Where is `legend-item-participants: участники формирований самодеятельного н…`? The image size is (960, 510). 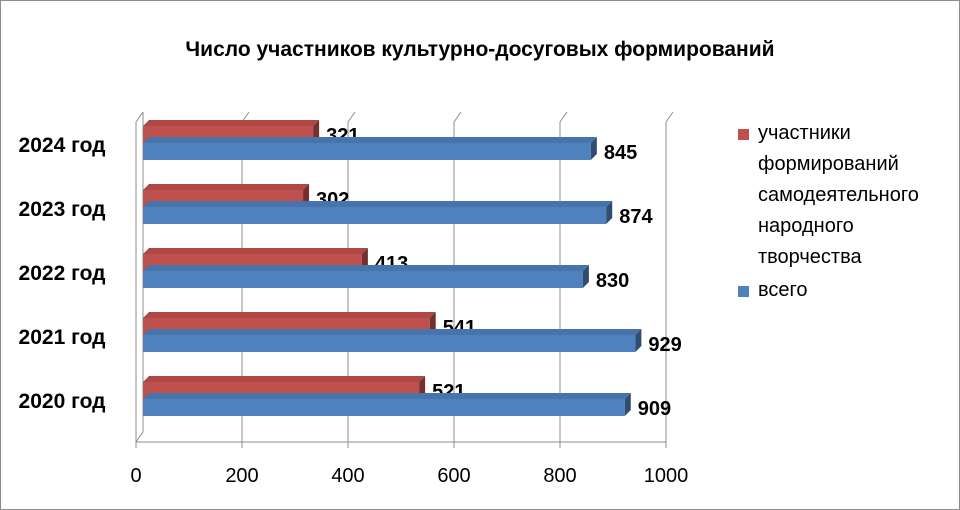 legend-item-participants: участники формирований самодеятельного н… is located at coordinates (845, 195).